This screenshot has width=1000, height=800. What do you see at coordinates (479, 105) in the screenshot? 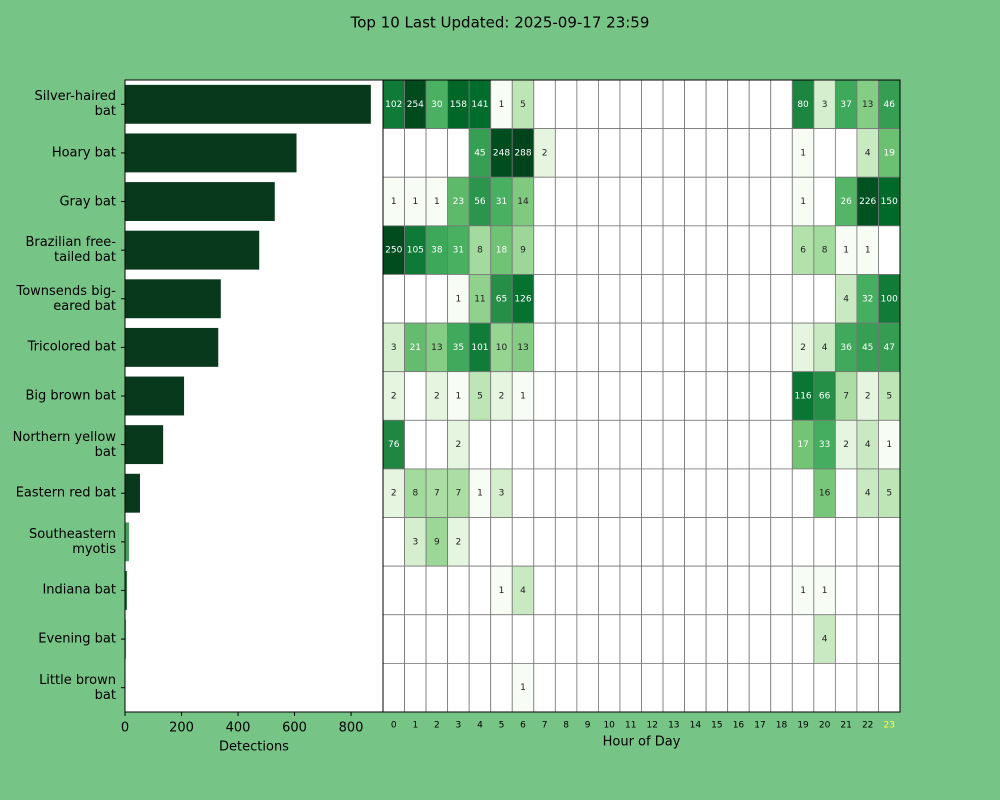
I see `cell-label: 141` at bounding box center [479, 105].